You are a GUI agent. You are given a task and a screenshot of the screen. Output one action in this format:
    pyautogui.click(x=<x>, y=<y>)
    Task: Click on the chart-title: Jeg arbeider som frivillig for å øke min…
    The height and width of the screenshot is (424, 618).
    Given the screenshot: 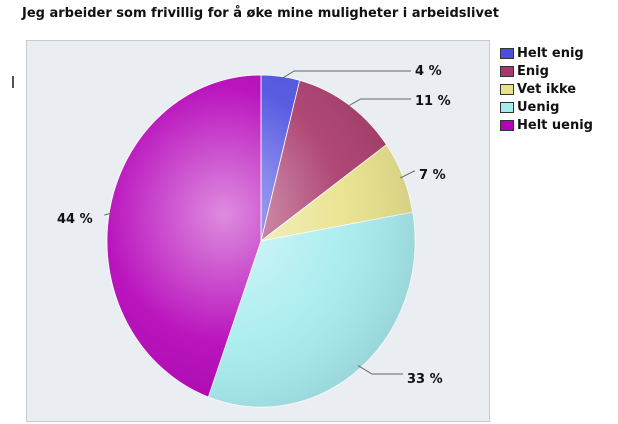 What is the action you would take?
    pyautogui.click(x=260, y=13)
    